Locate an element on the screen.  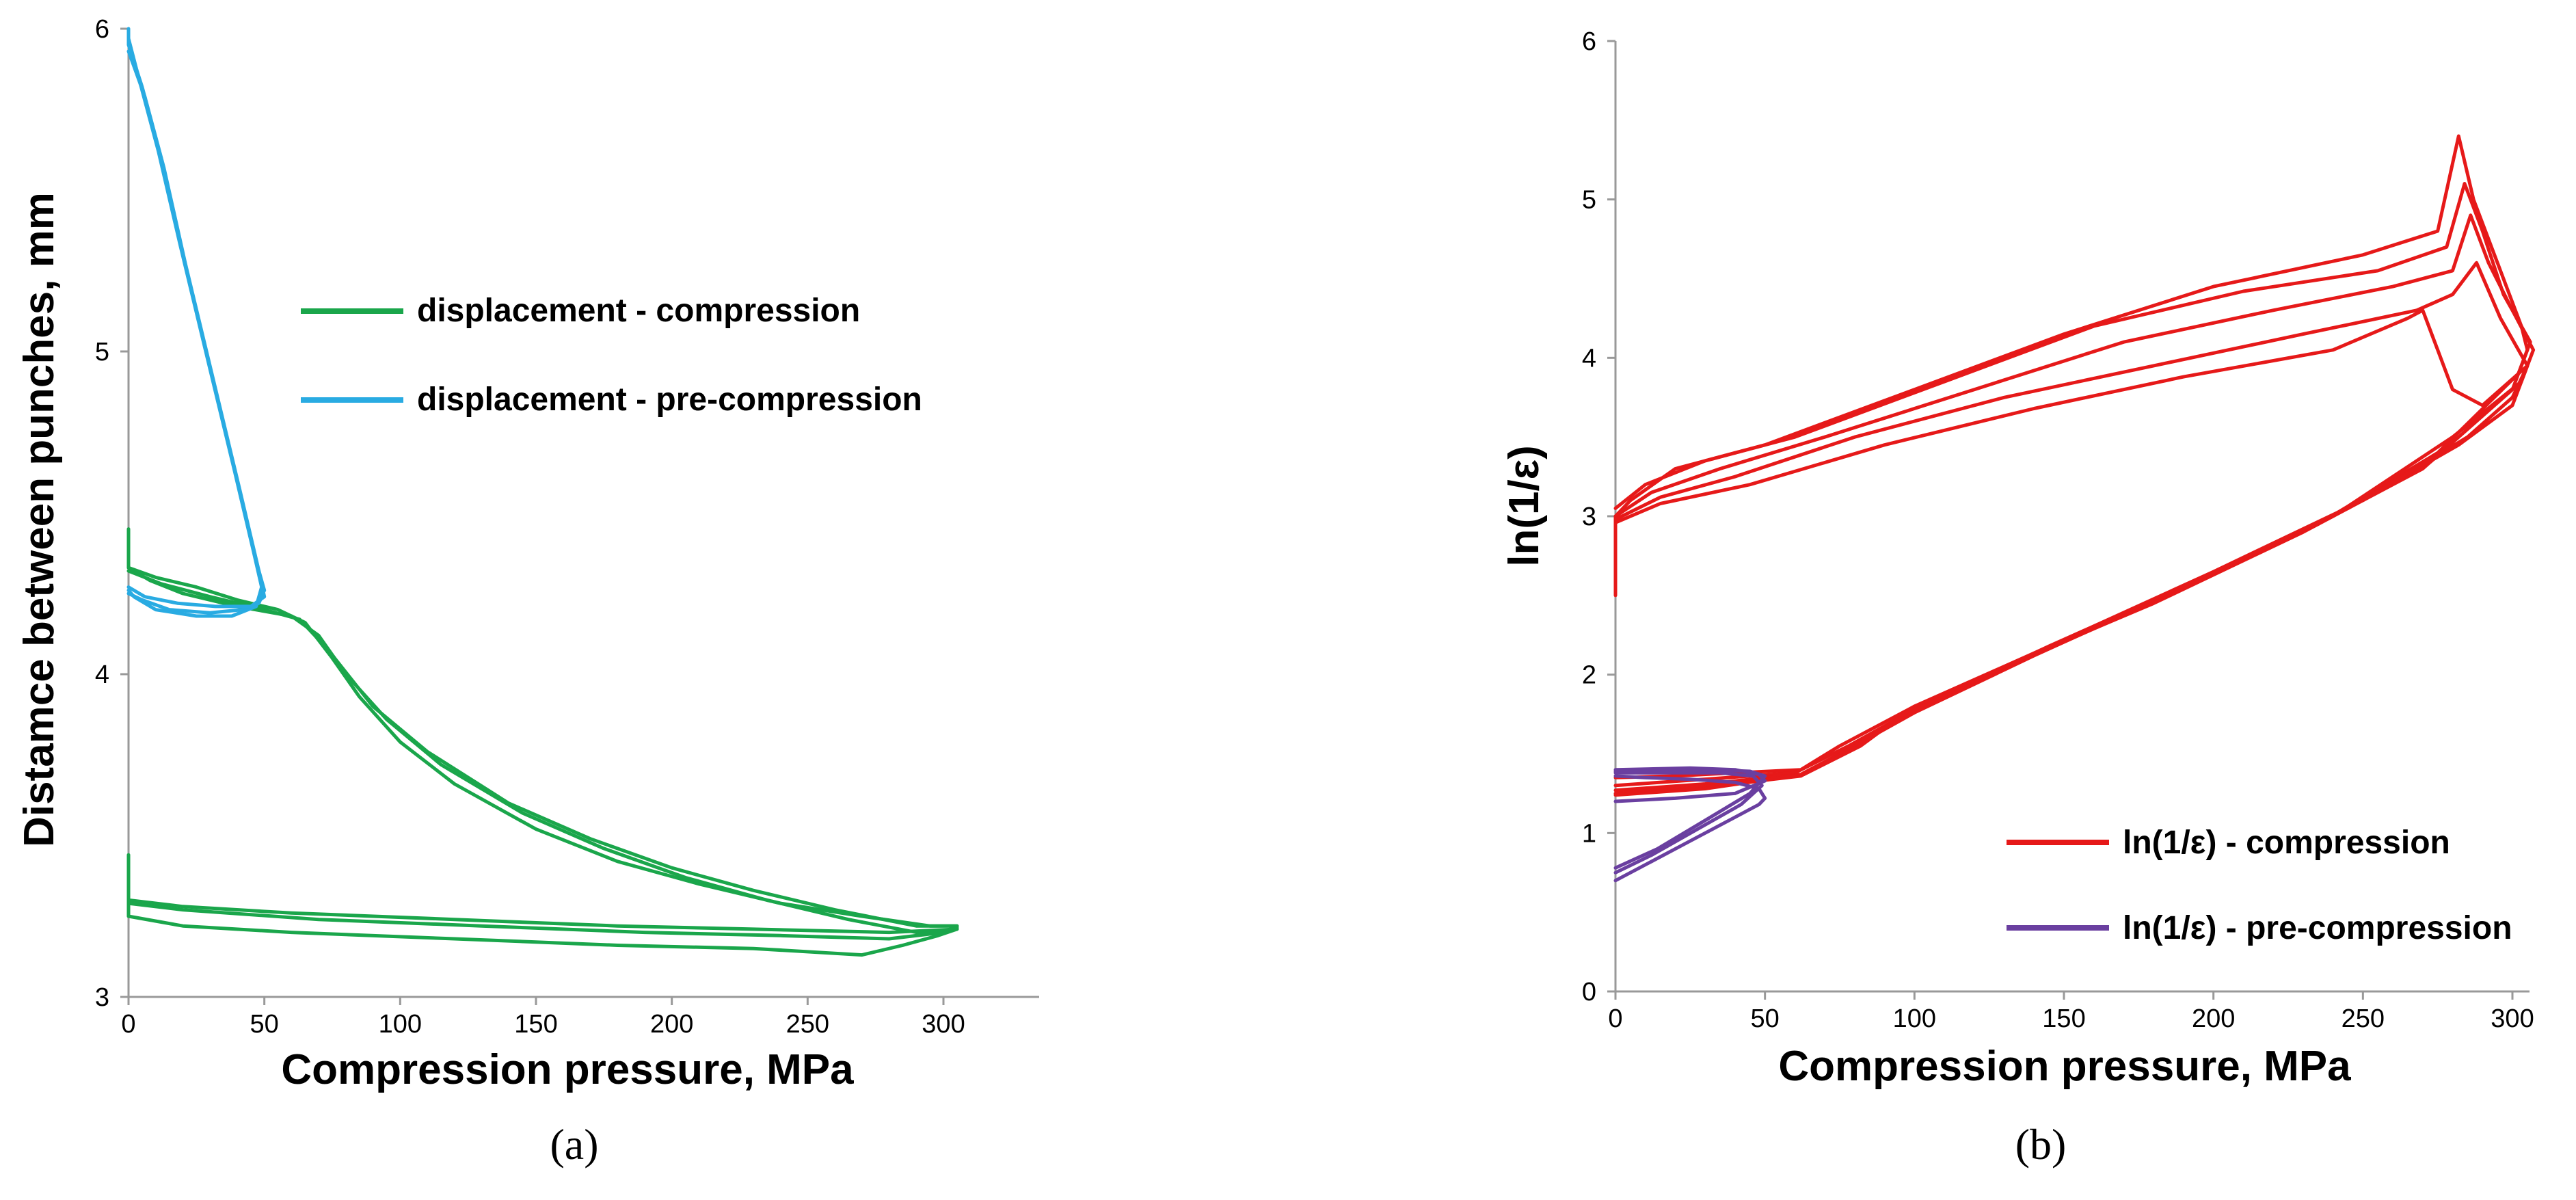
y-axis-title: Distamce between punches, mm is located at coordinates (39, 519).